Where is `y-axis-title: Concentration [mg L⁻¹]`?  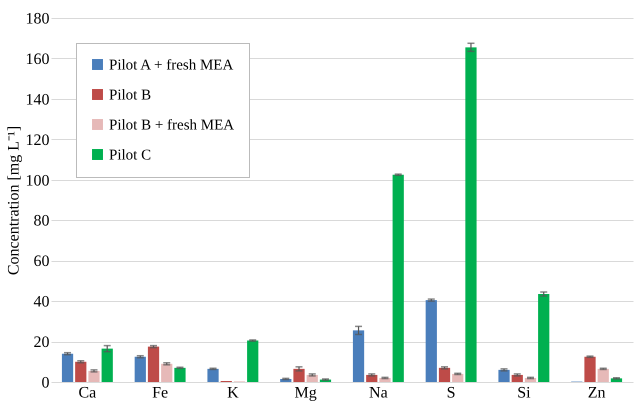
y-axis-title: Concentration [mg L⁻¹] is located at coordinates (14, 201).